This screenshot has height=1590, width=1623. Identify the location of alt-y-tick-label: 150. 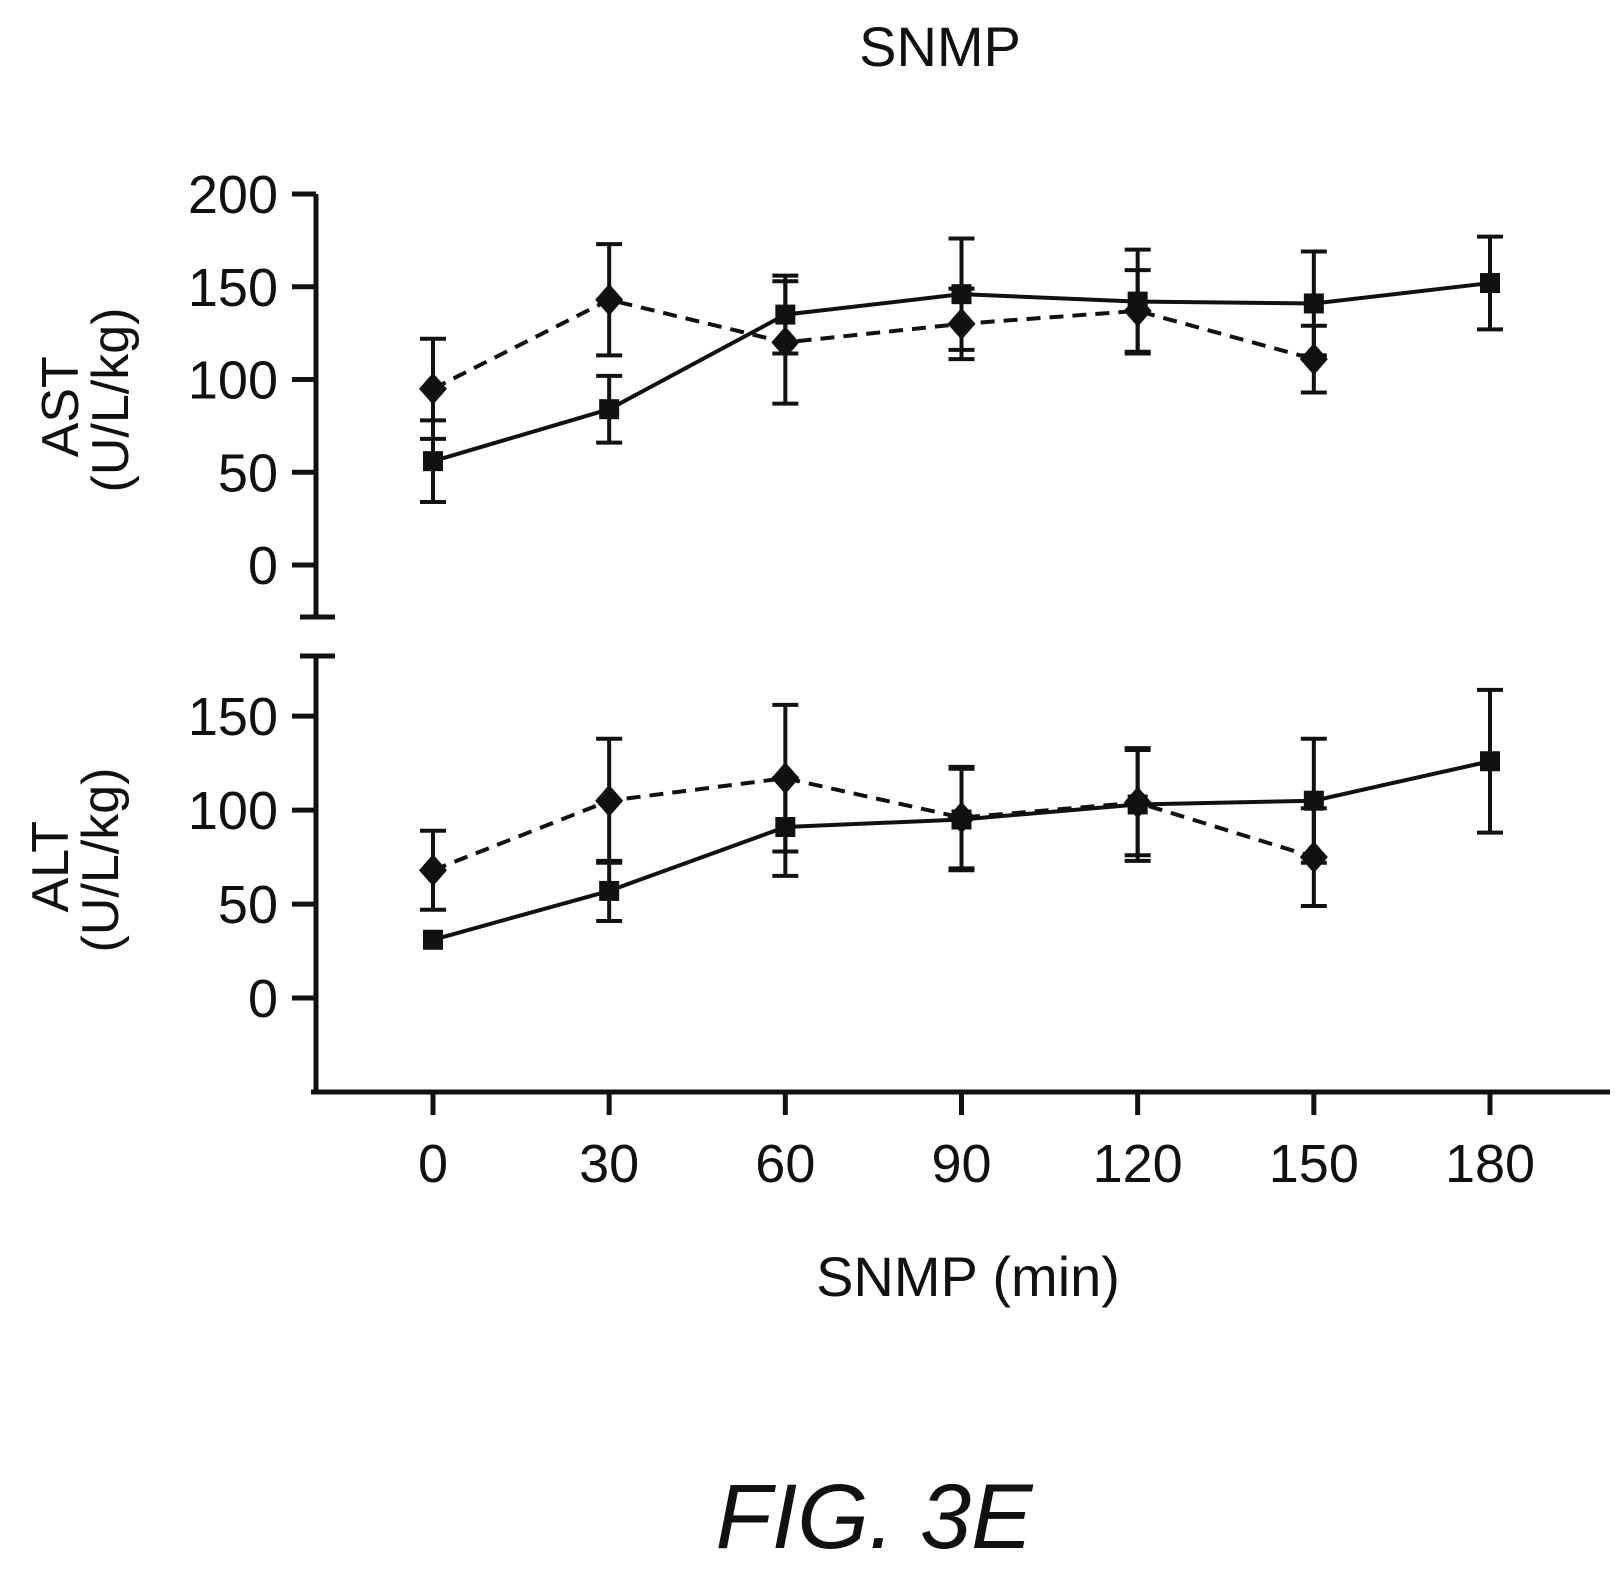
(233, 717).